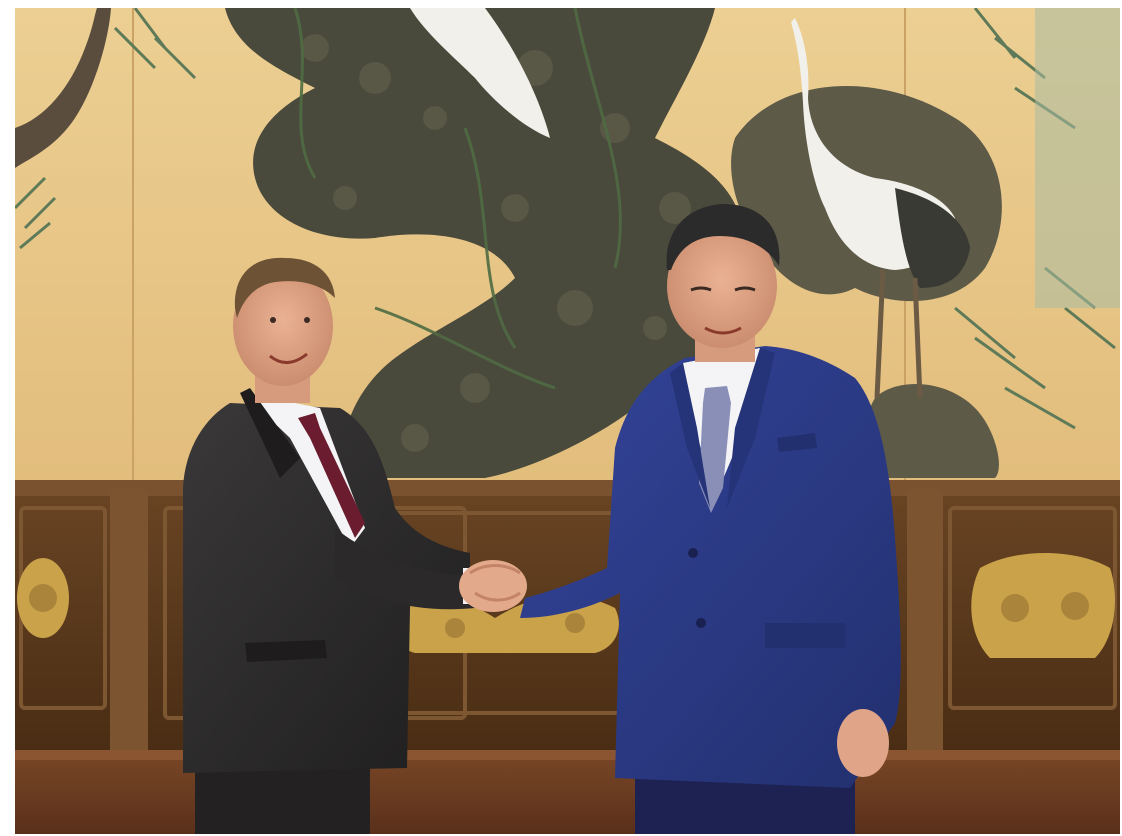 The height and width of the screenshot is (836, 1122). Describe the element at coordinates (723, 237) in the screenshot. I see `person-right-hair` at that location.